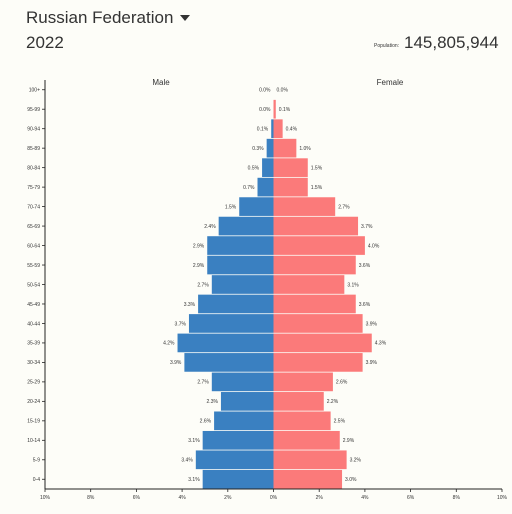  Describe the element at coordinates (285, 110) in the screenshot. I see `female-data-label: 0.1%` at that location.